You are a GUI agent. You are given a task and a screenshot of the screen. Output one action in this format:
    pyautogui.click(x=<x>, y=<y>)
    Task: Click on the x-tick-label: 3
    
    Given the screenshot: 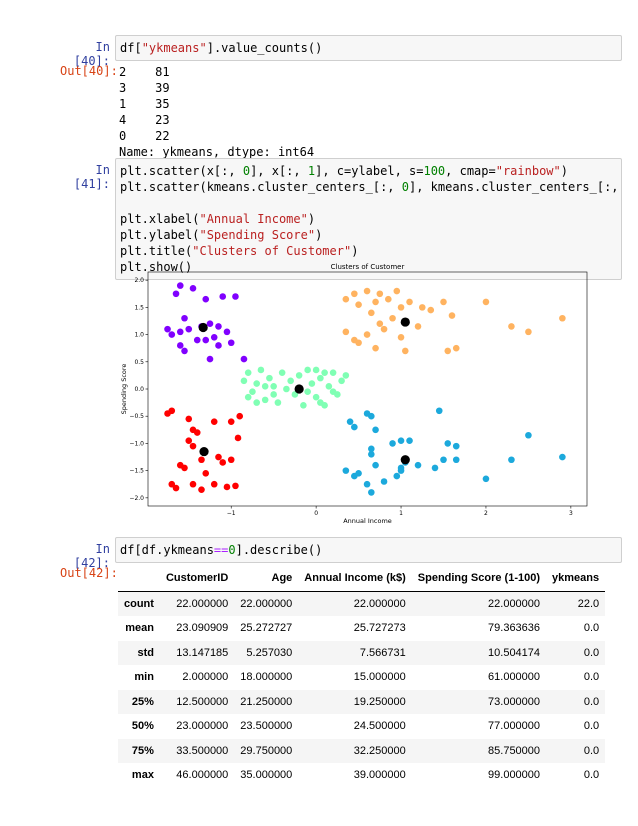 What is the action you would take?
    pyautogui.click(x=571, y=513)
    